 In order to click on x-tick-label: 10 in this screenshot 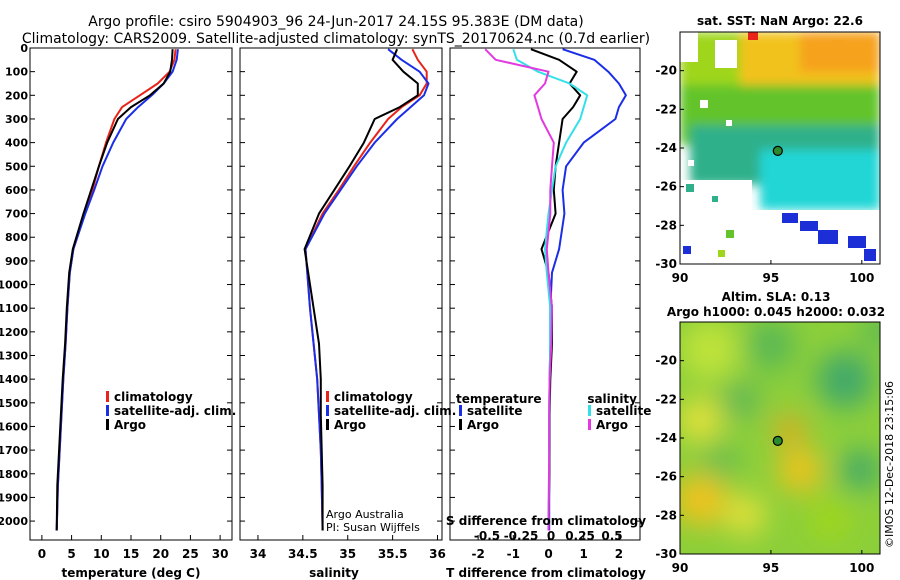, I will do `click(101, 554)`.